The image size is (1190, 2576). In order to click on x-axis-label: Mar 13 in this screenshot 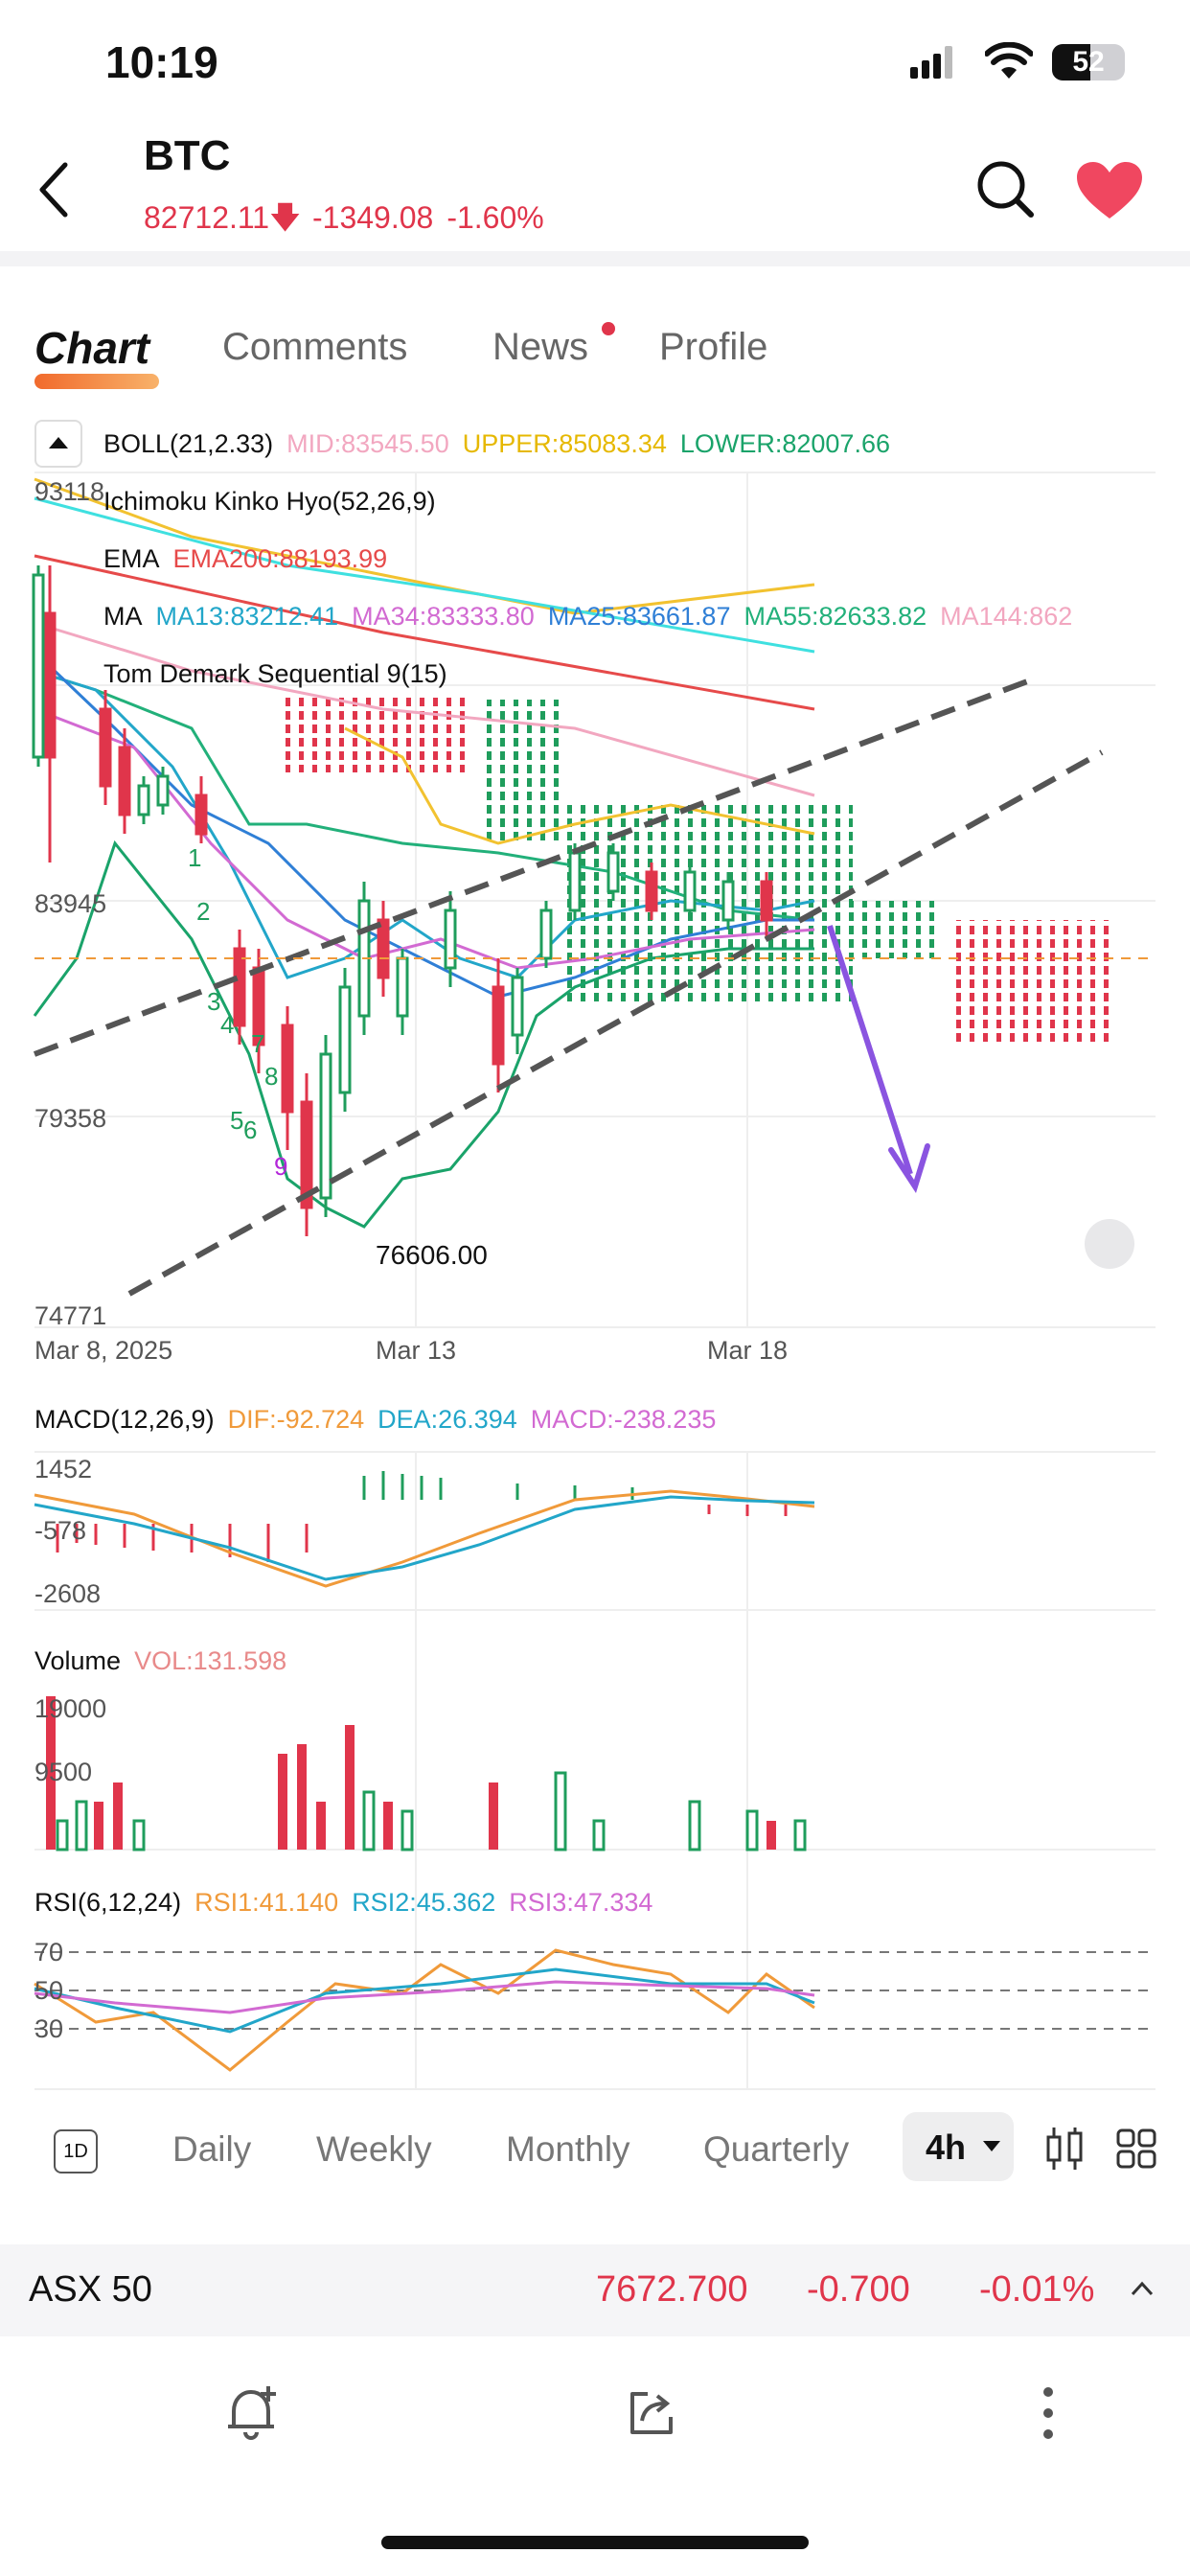, I will do `click(417, 1350)`.